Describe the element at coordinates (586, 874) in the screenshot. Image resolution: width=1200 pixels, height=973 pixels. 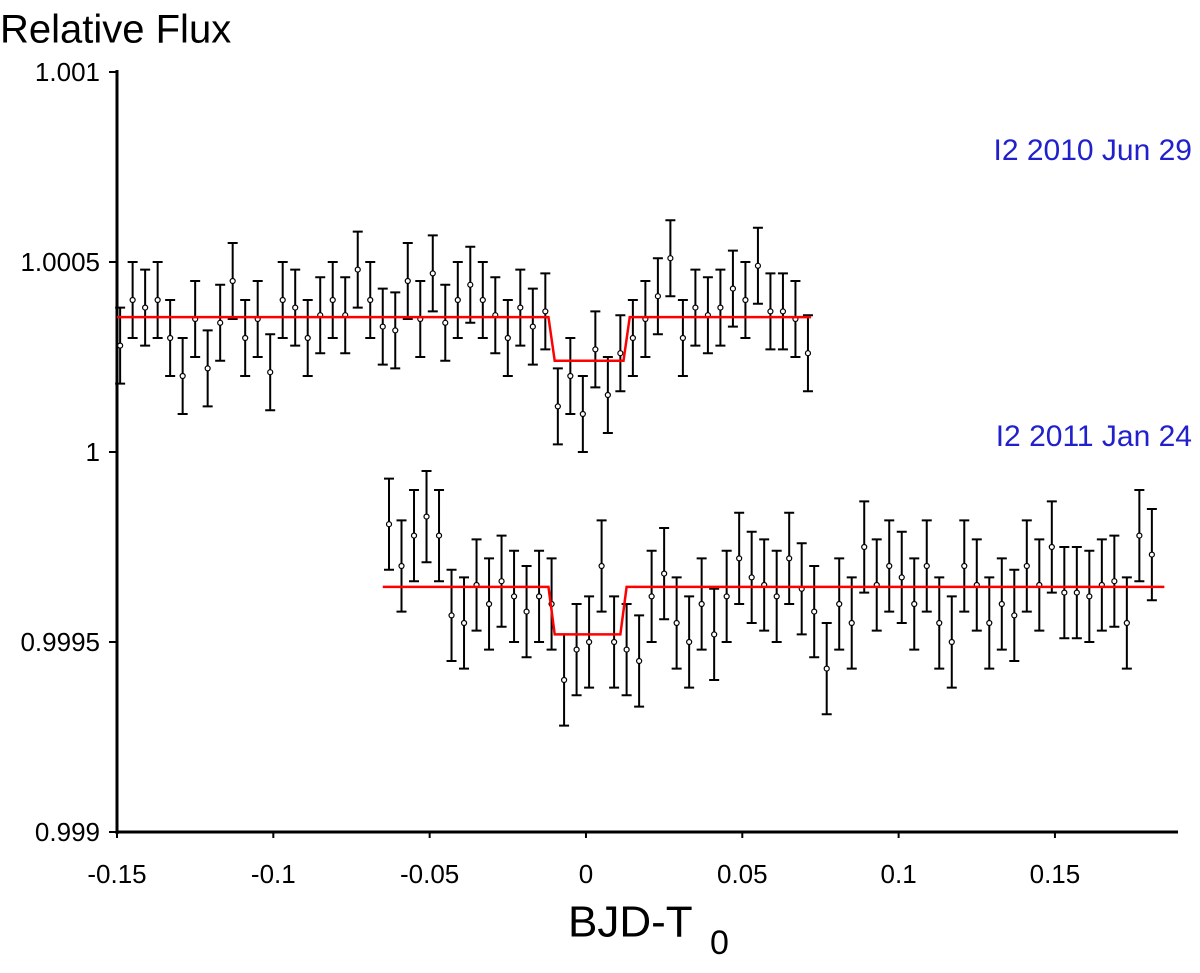
I see `x-tick-label: 0` at that location.